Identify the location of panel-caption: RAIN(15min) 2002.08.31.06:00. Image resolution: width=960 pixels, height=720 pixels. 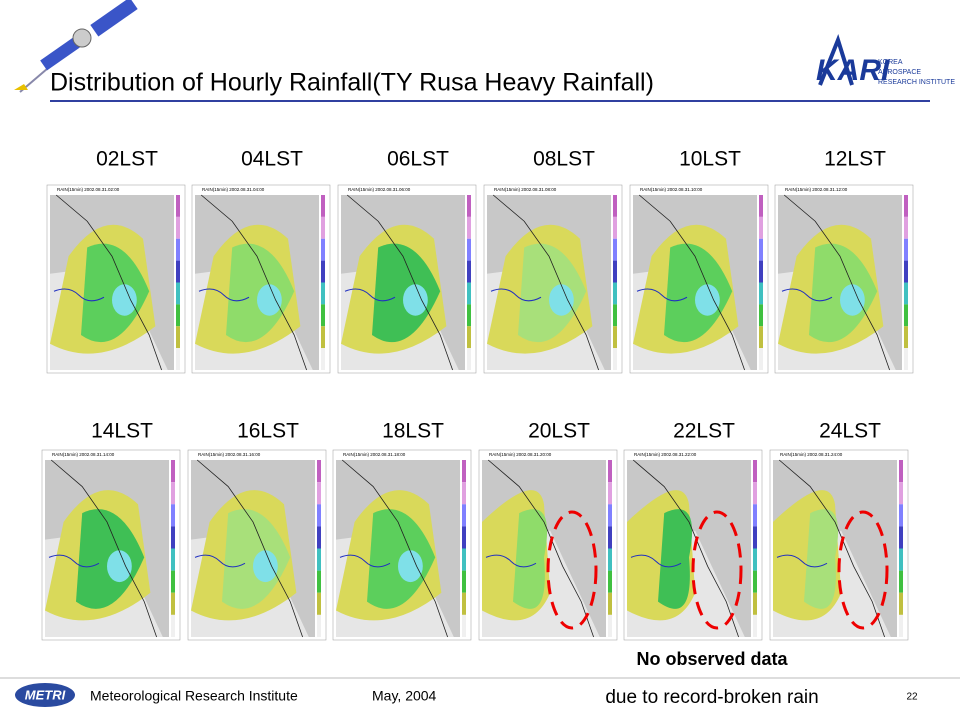
(379, 189).